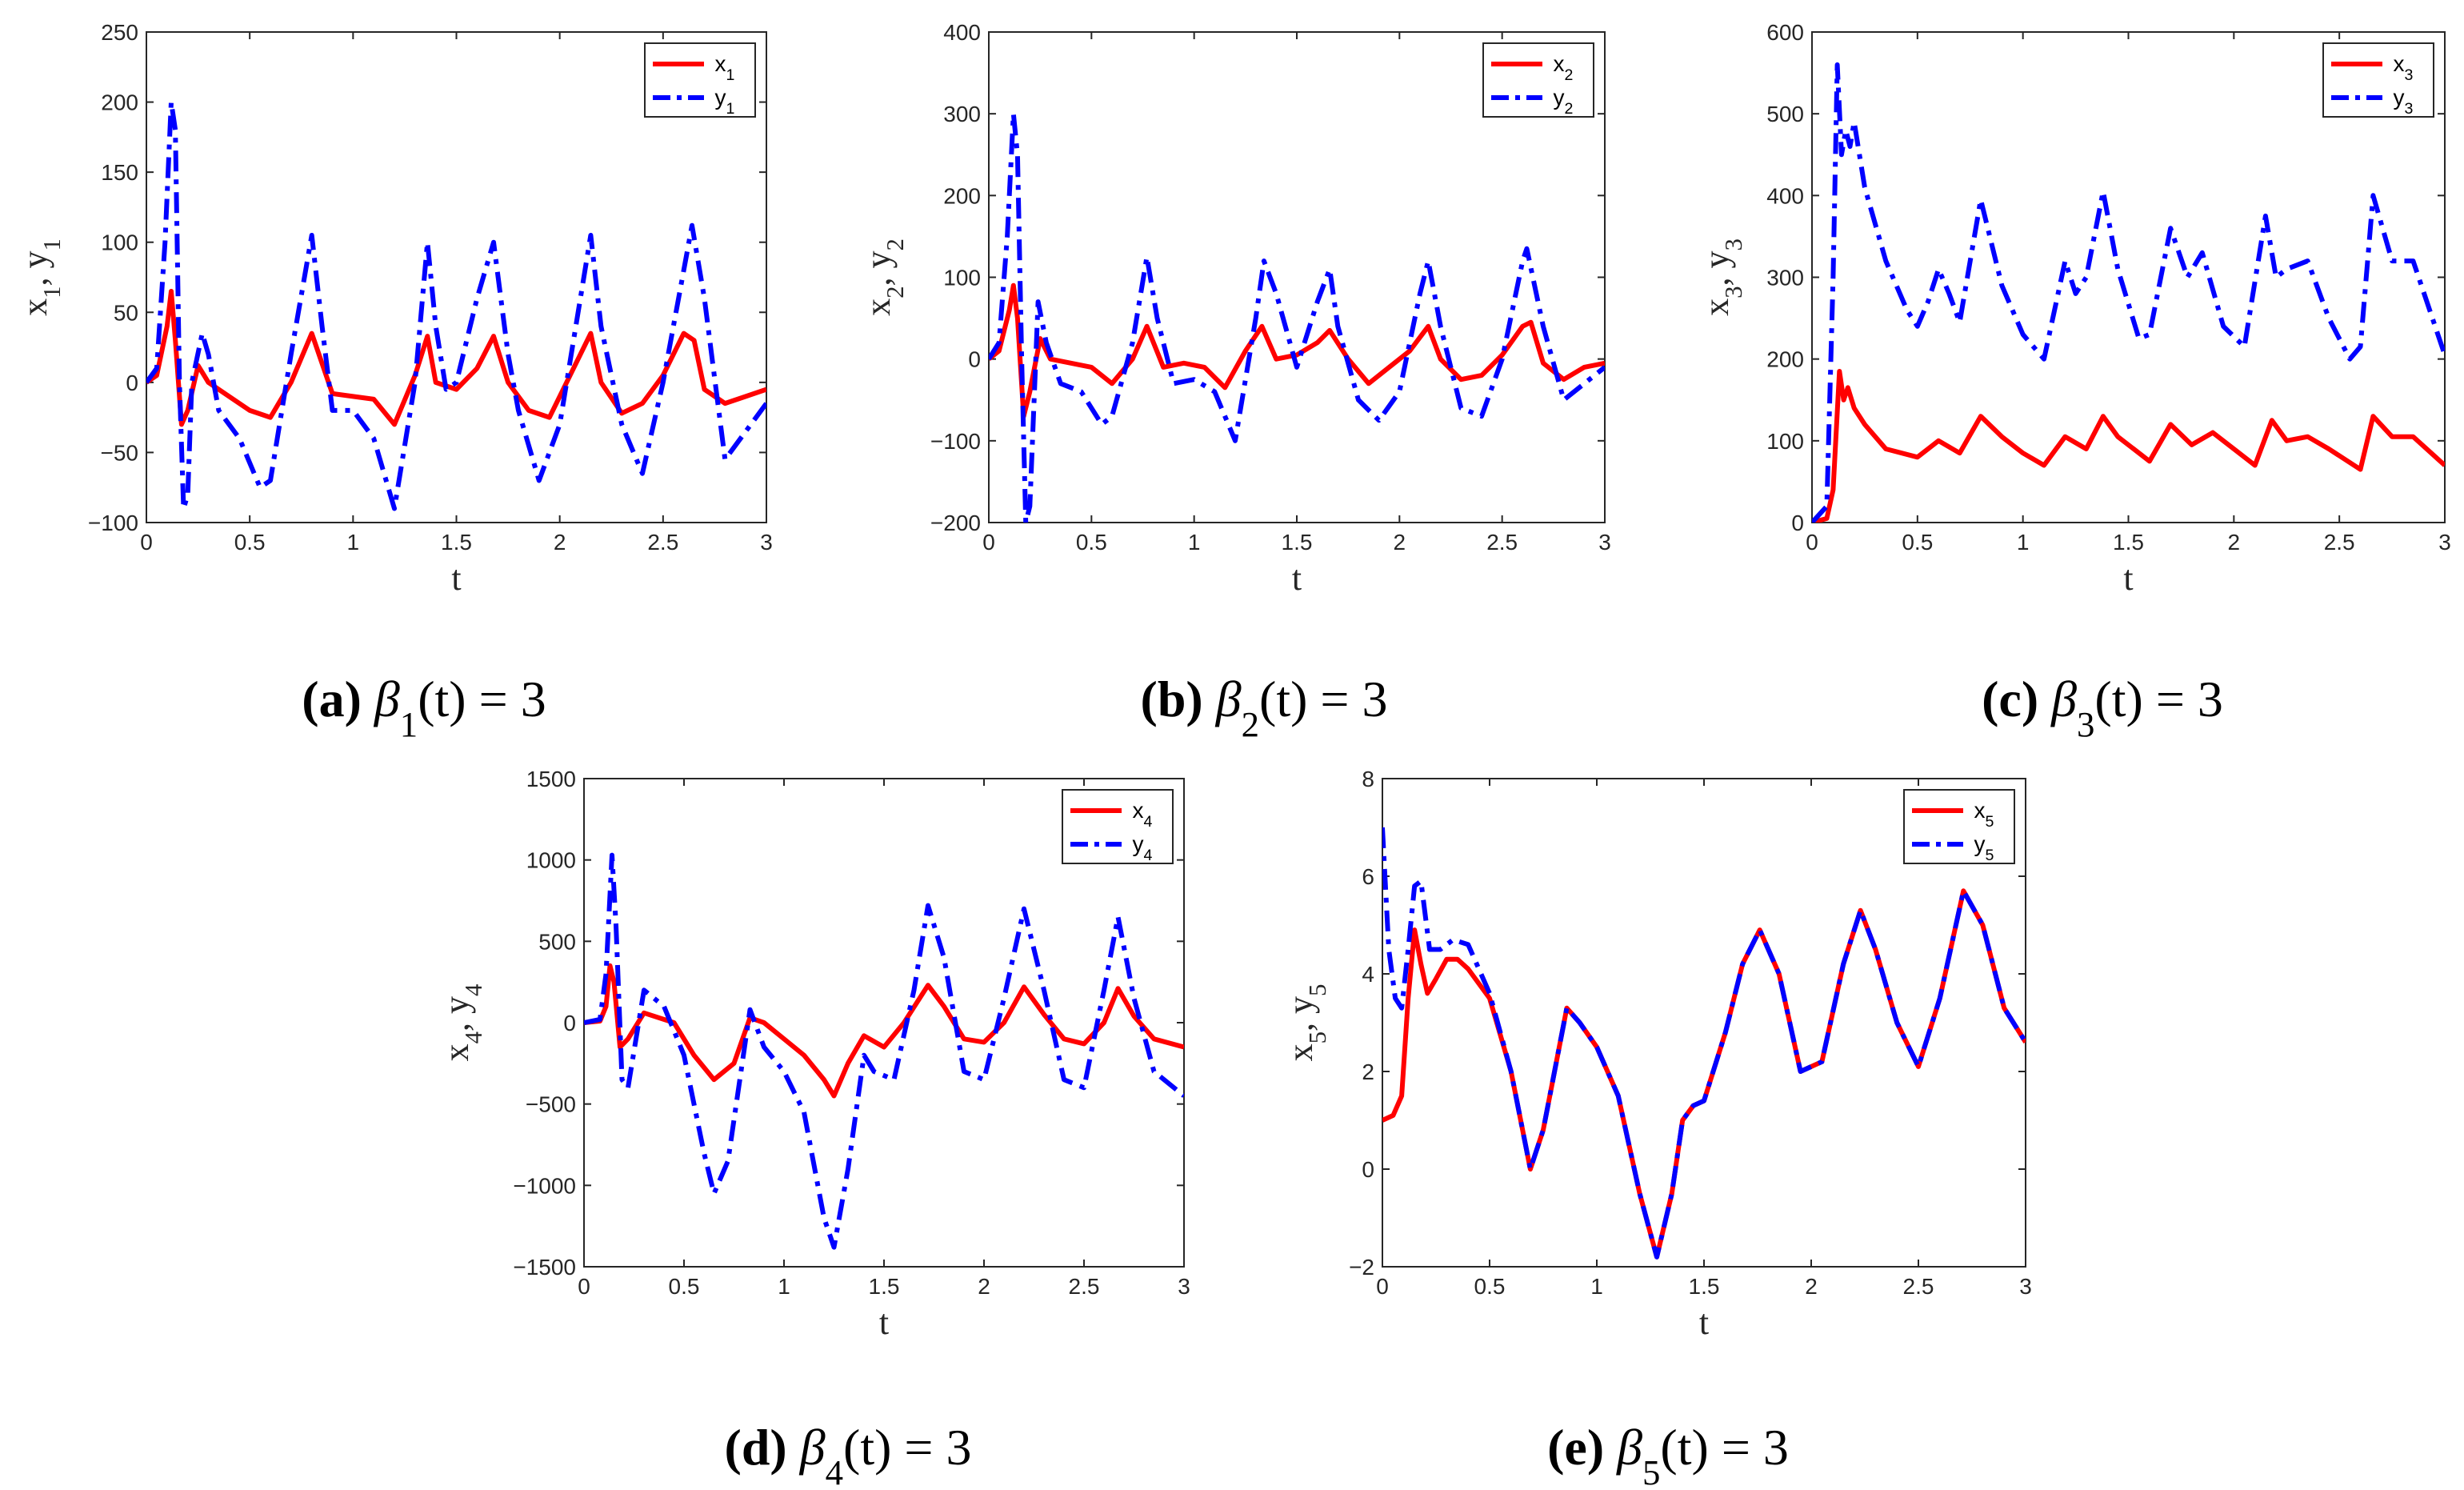  What do you see at coordinates (126, 312) in the screenshot?
I see `y-tick-label: 50` at bounding box center [126, 312].